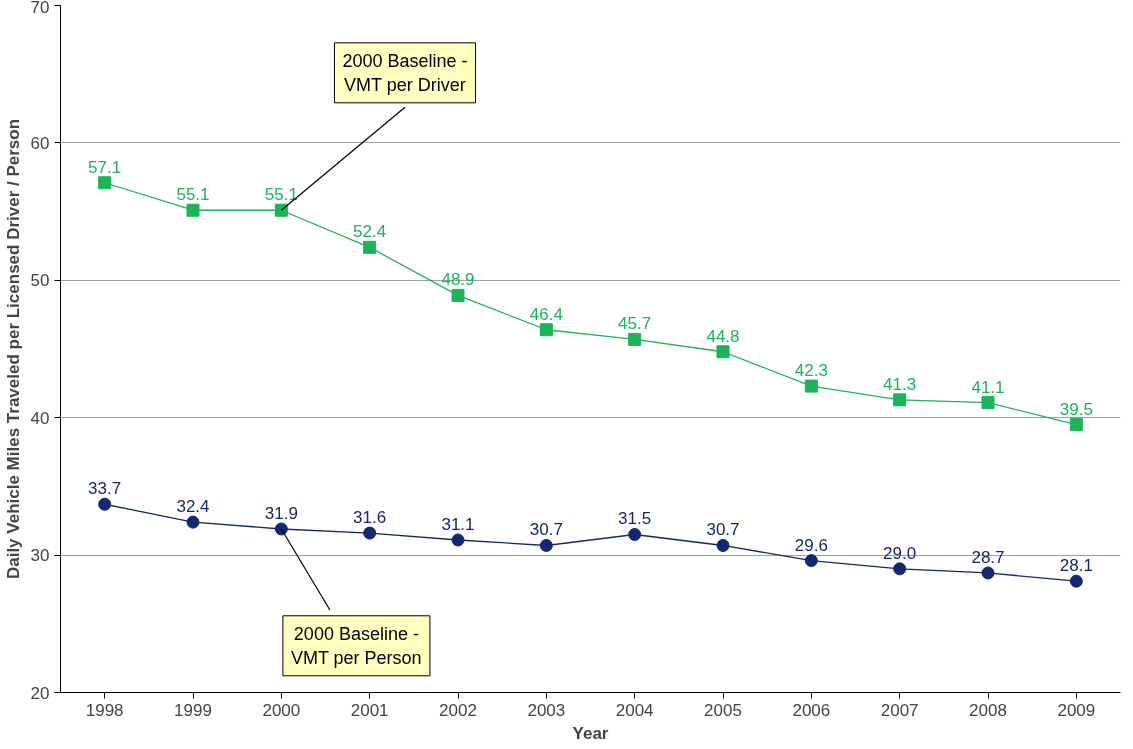  I want to click on x-tick-label: 2004, so click(634, 710).